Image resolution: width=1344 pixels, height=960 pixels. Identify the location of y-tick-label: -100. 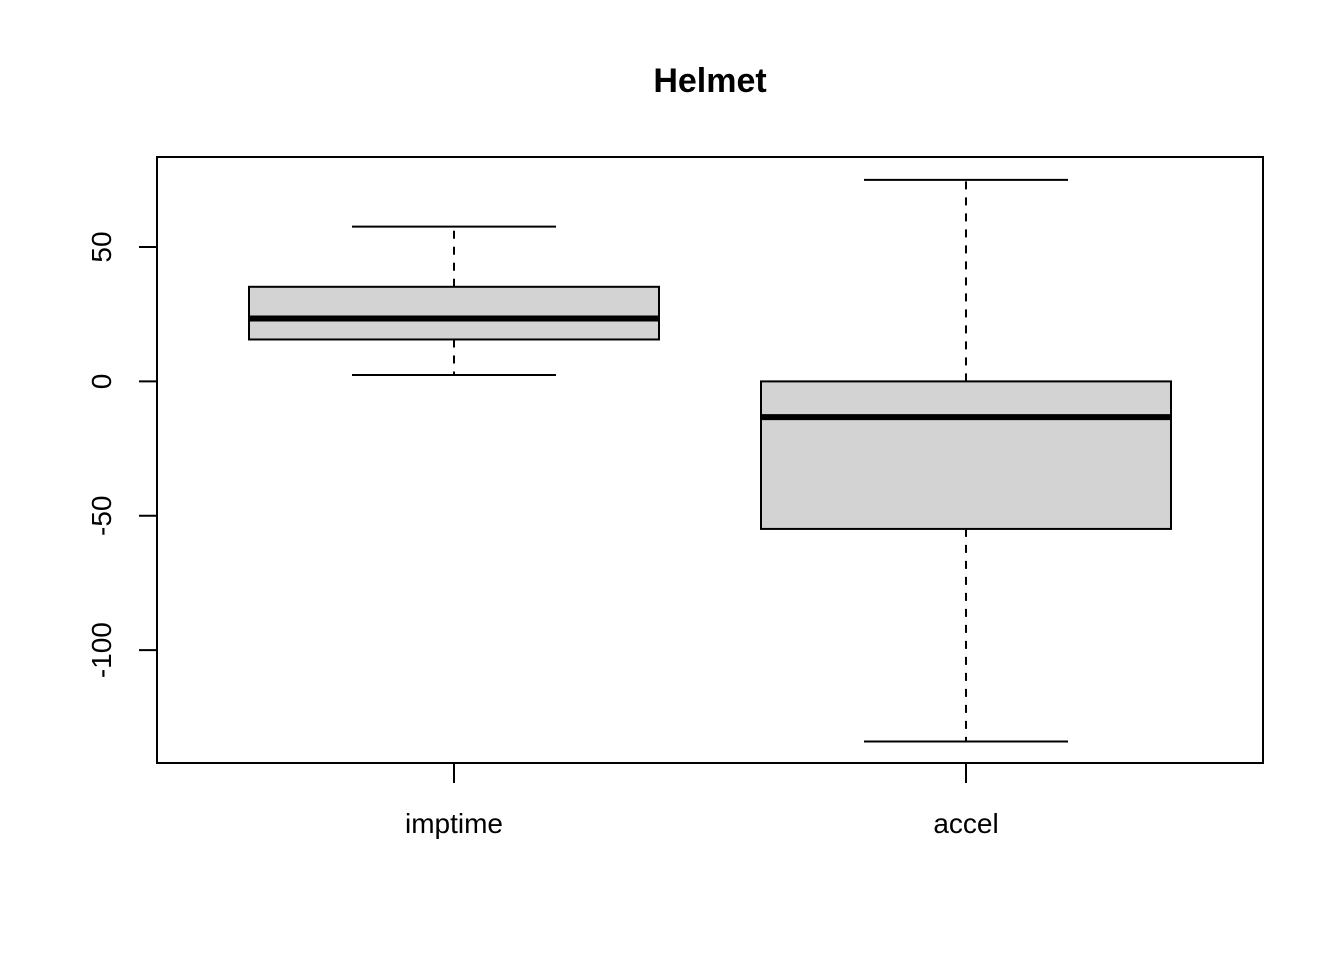
(101, 650).